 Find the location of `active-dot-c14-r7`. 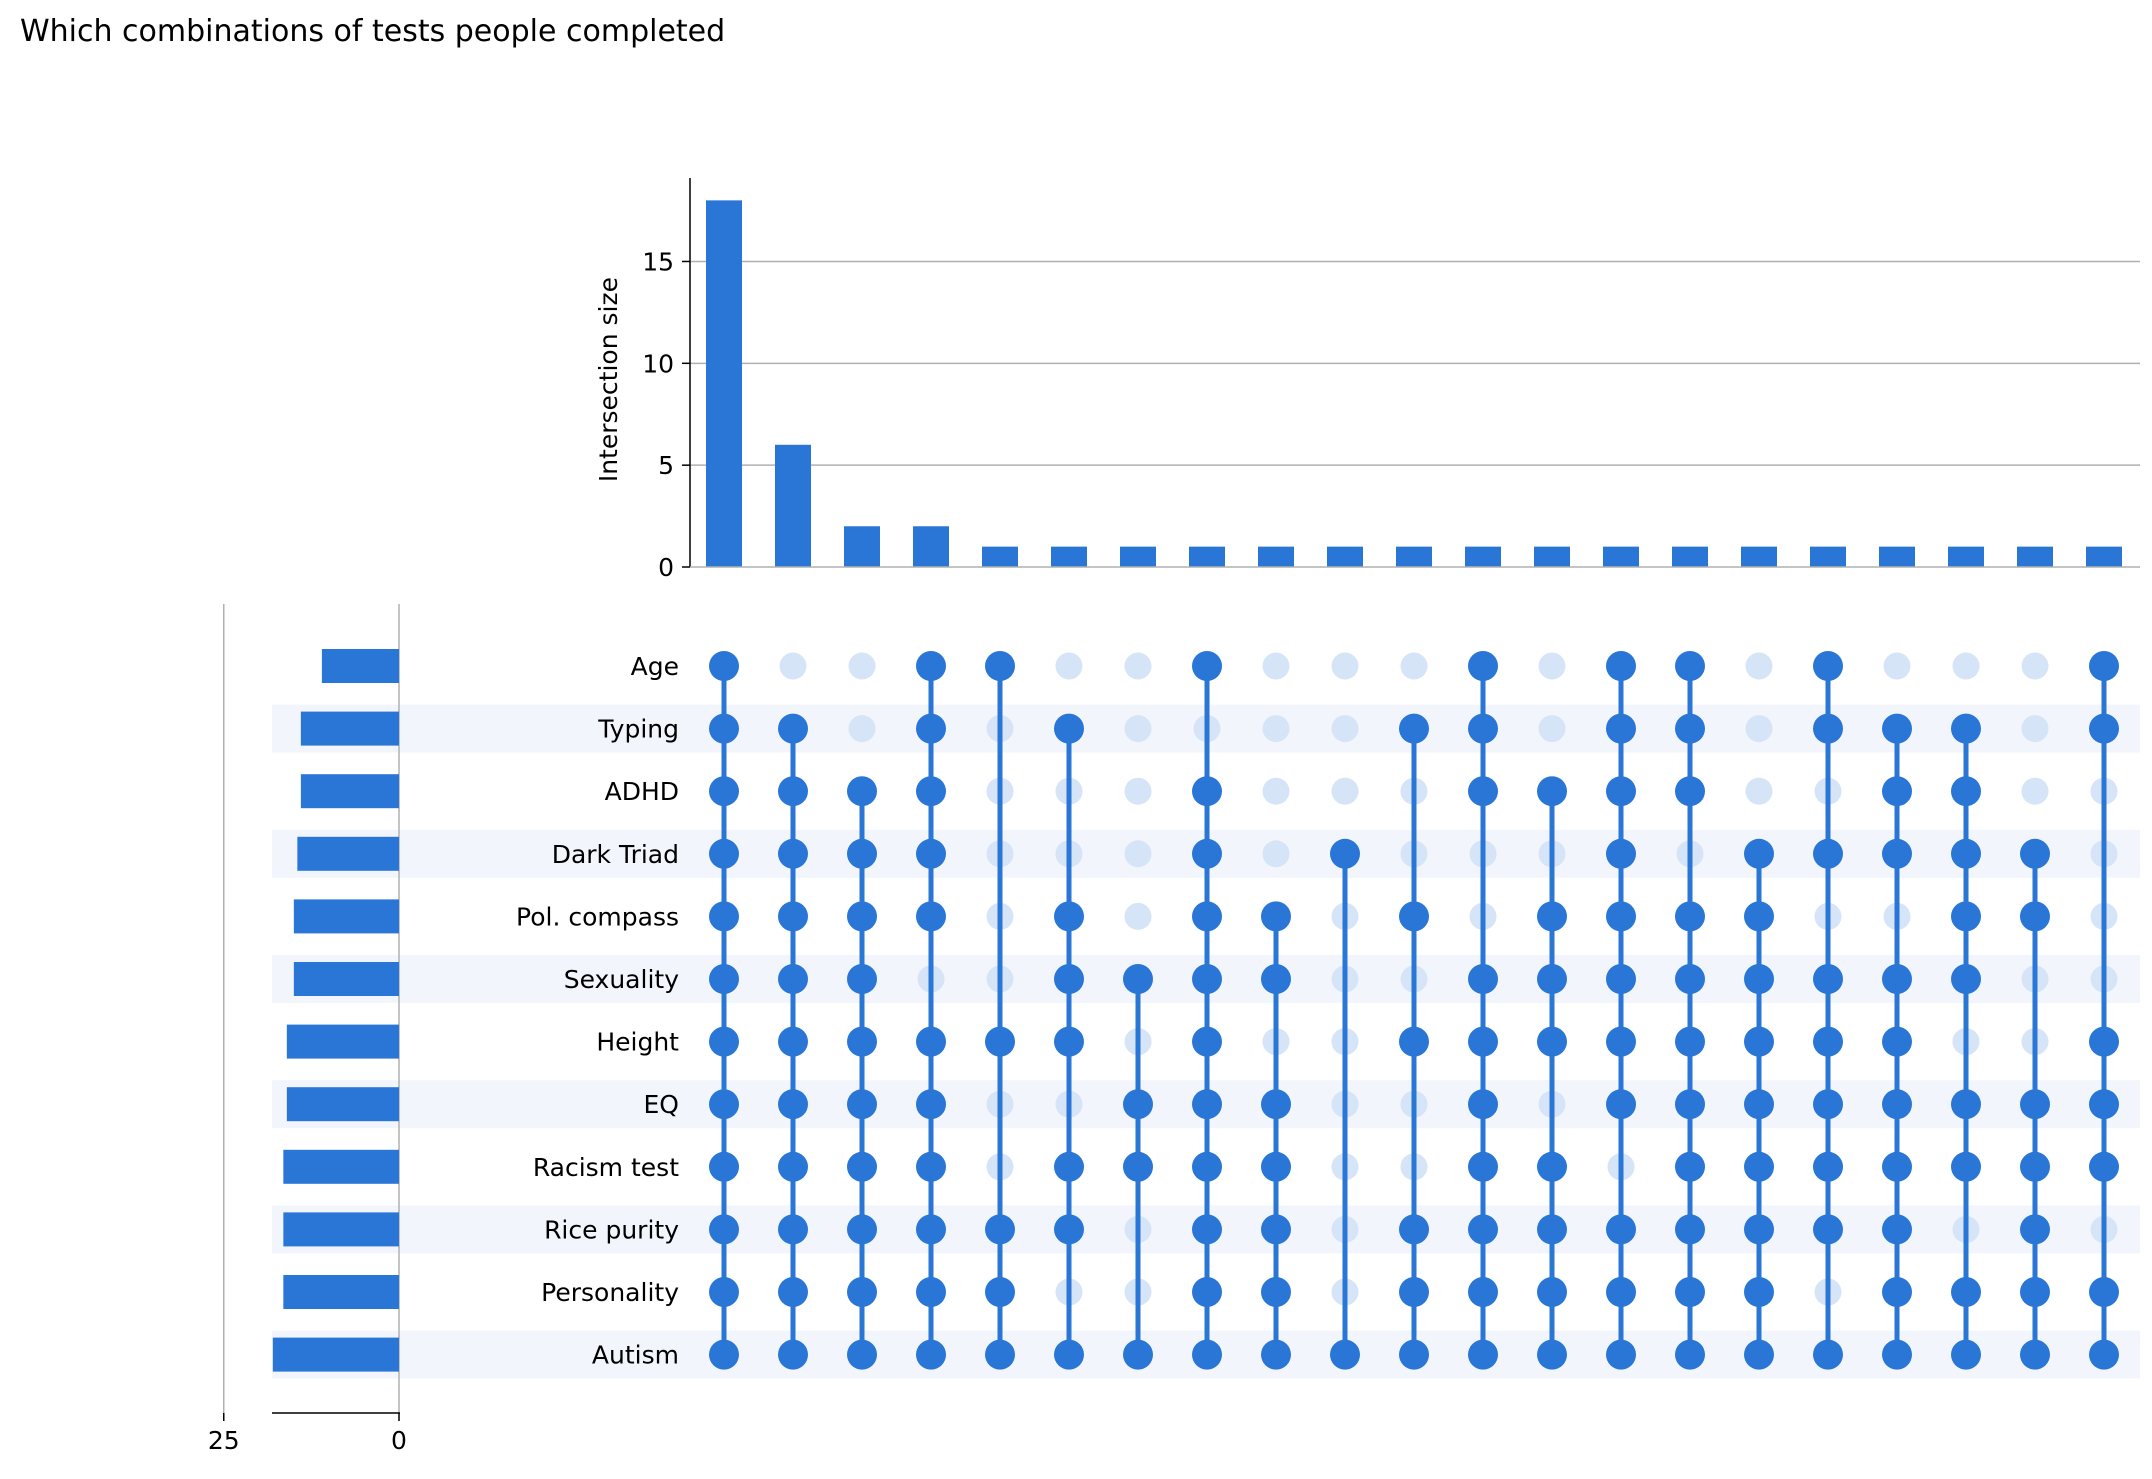

active-dot-c14-r7 is located at coordinates (1621, 1041).